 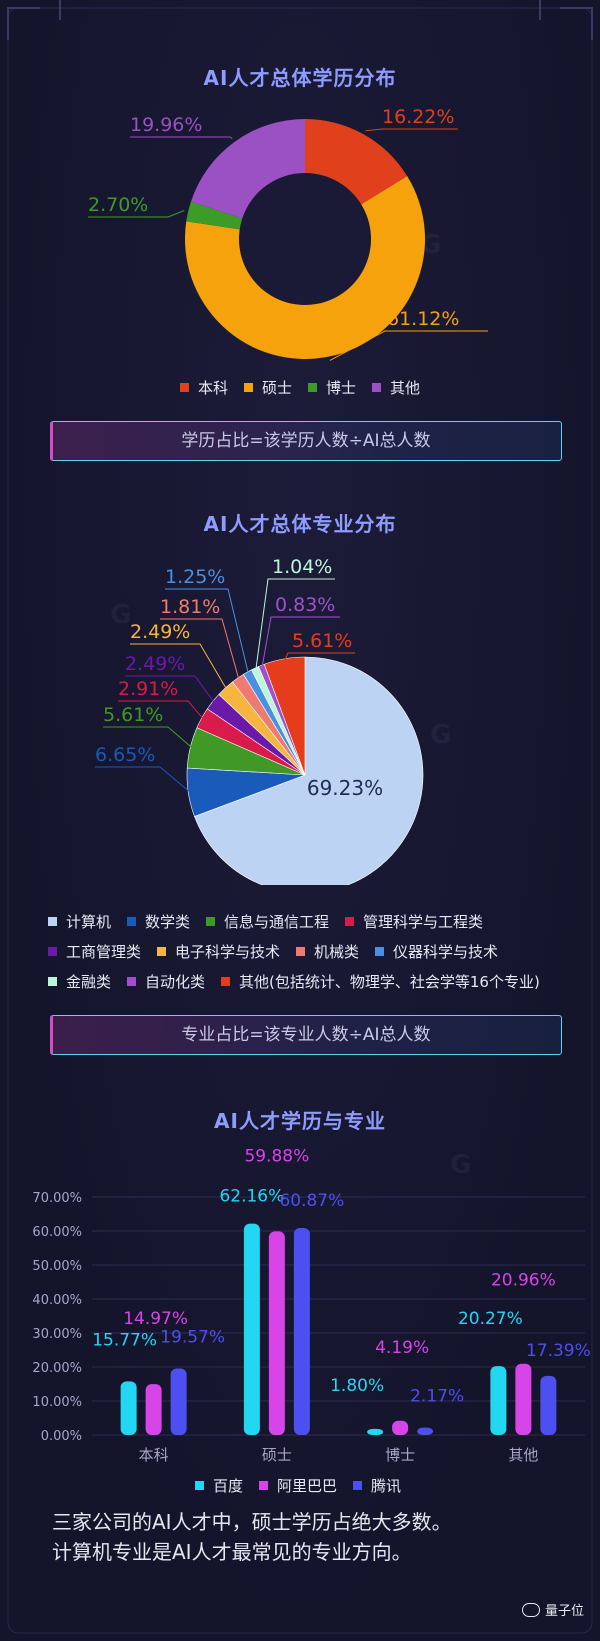 What do you see at coordinates (337, 951) in the screenshot?
I see `legend-label: 机械类` at bounding box center [337, 951].